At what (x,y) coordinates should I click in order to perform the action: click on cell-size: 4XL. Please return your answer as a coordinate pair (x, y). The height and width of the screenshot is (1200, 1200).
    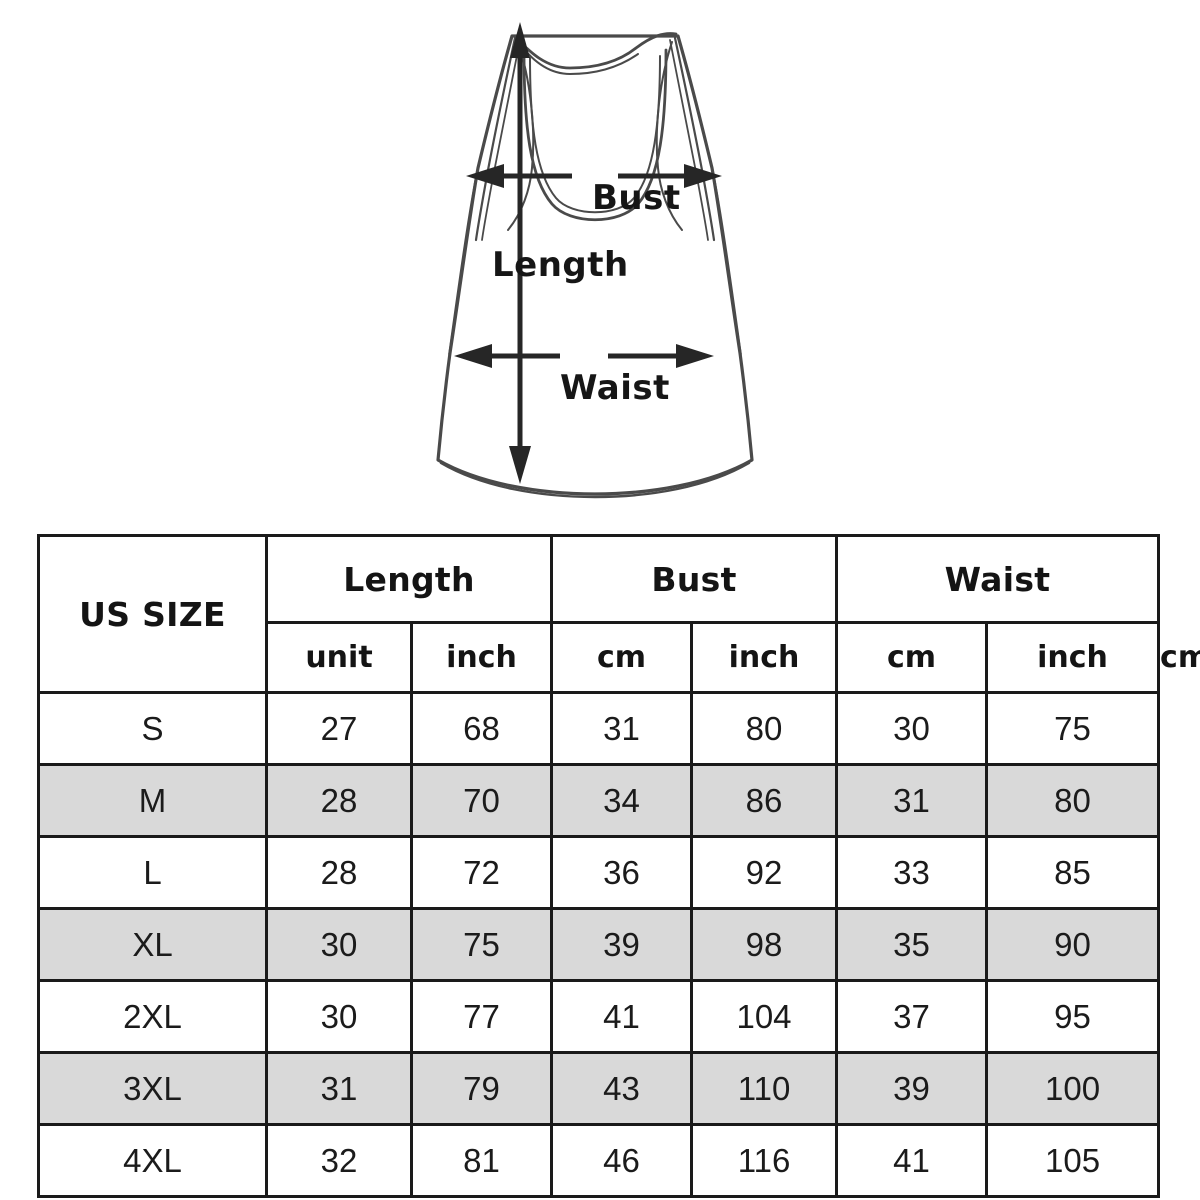
    Looking at the image, I should click on (152, 1160).